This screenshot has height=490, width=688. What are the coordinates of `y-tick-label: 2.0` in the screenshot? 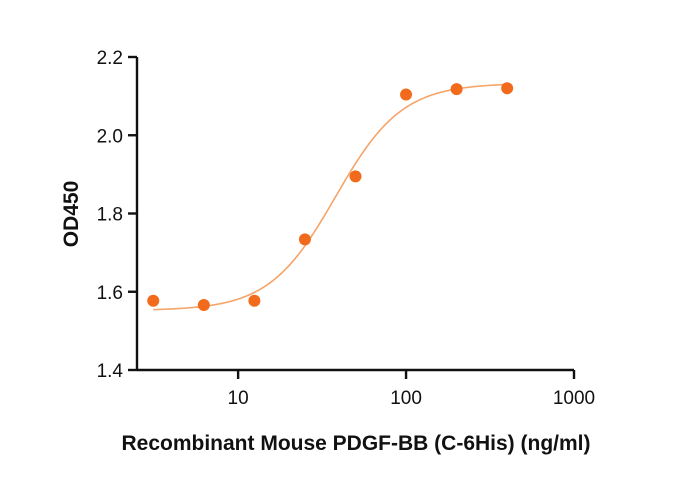 It's located at (110, 136).